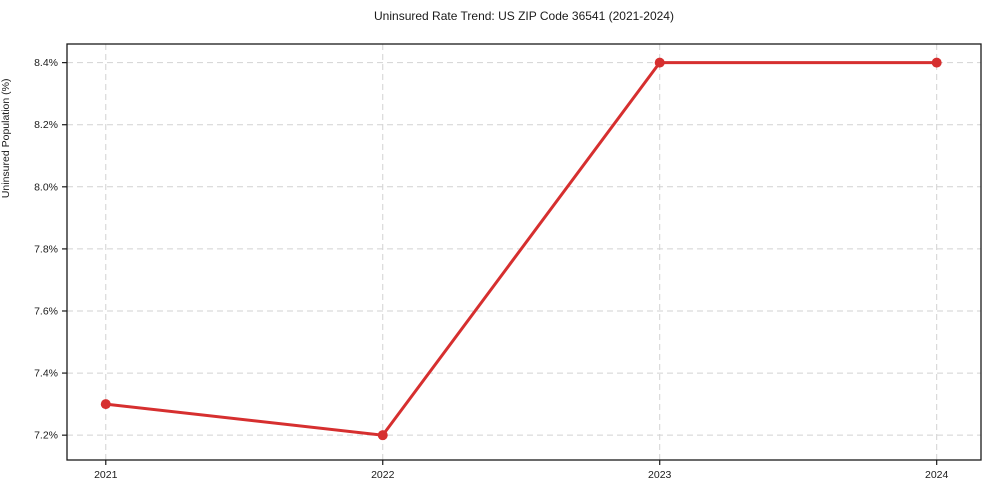 The width and height of the screenshot is (989, 490). What do you see at coordinates (46, 187) in the screenshot?
I see `y-tick-label: 8.0%` at bounding box center [46, 187].